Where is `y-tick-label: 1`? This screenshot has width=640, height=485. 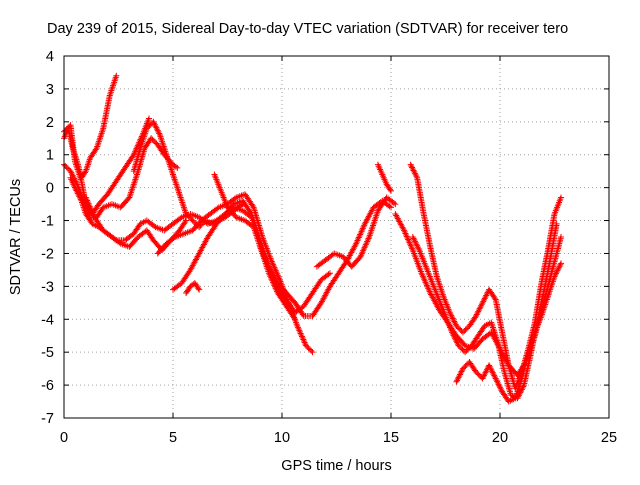 y-tick-label: 1 is located at coordinates (50, 156).